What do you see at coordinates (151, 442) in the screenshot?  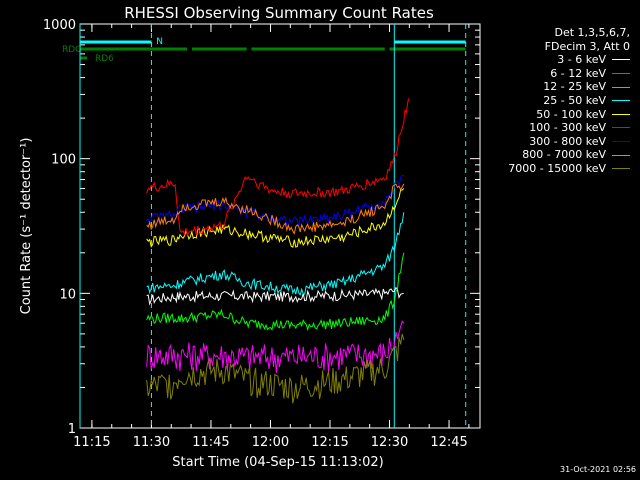 I see `x-tick-label: 11:30` at bounding box center [151, 442].